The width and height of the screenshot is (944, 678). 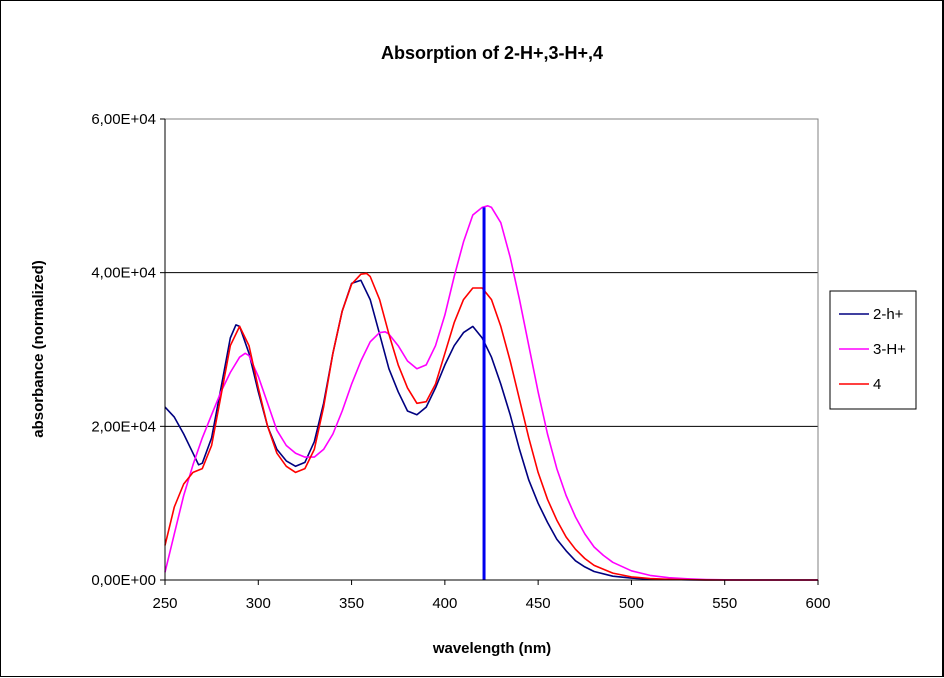 What do you see at coordinates (123, 350) in the screenshot?
I see `y-tick-labels: 0,00E+00 2,00E+04 4,00E+04 6,00E+04` at bounding box center [123, 350].